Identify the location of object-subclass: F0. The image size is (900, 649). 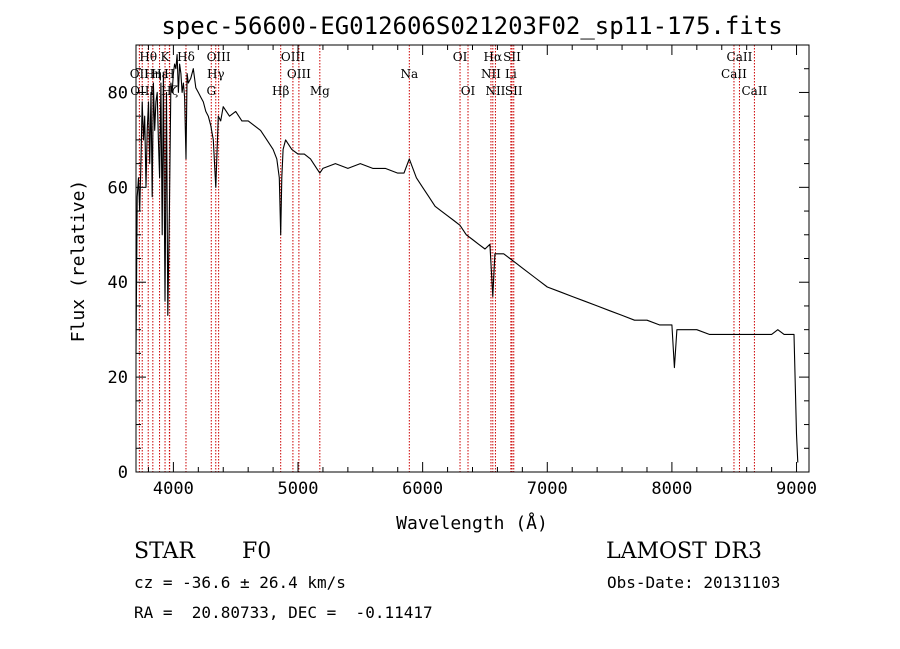
(257, 551).